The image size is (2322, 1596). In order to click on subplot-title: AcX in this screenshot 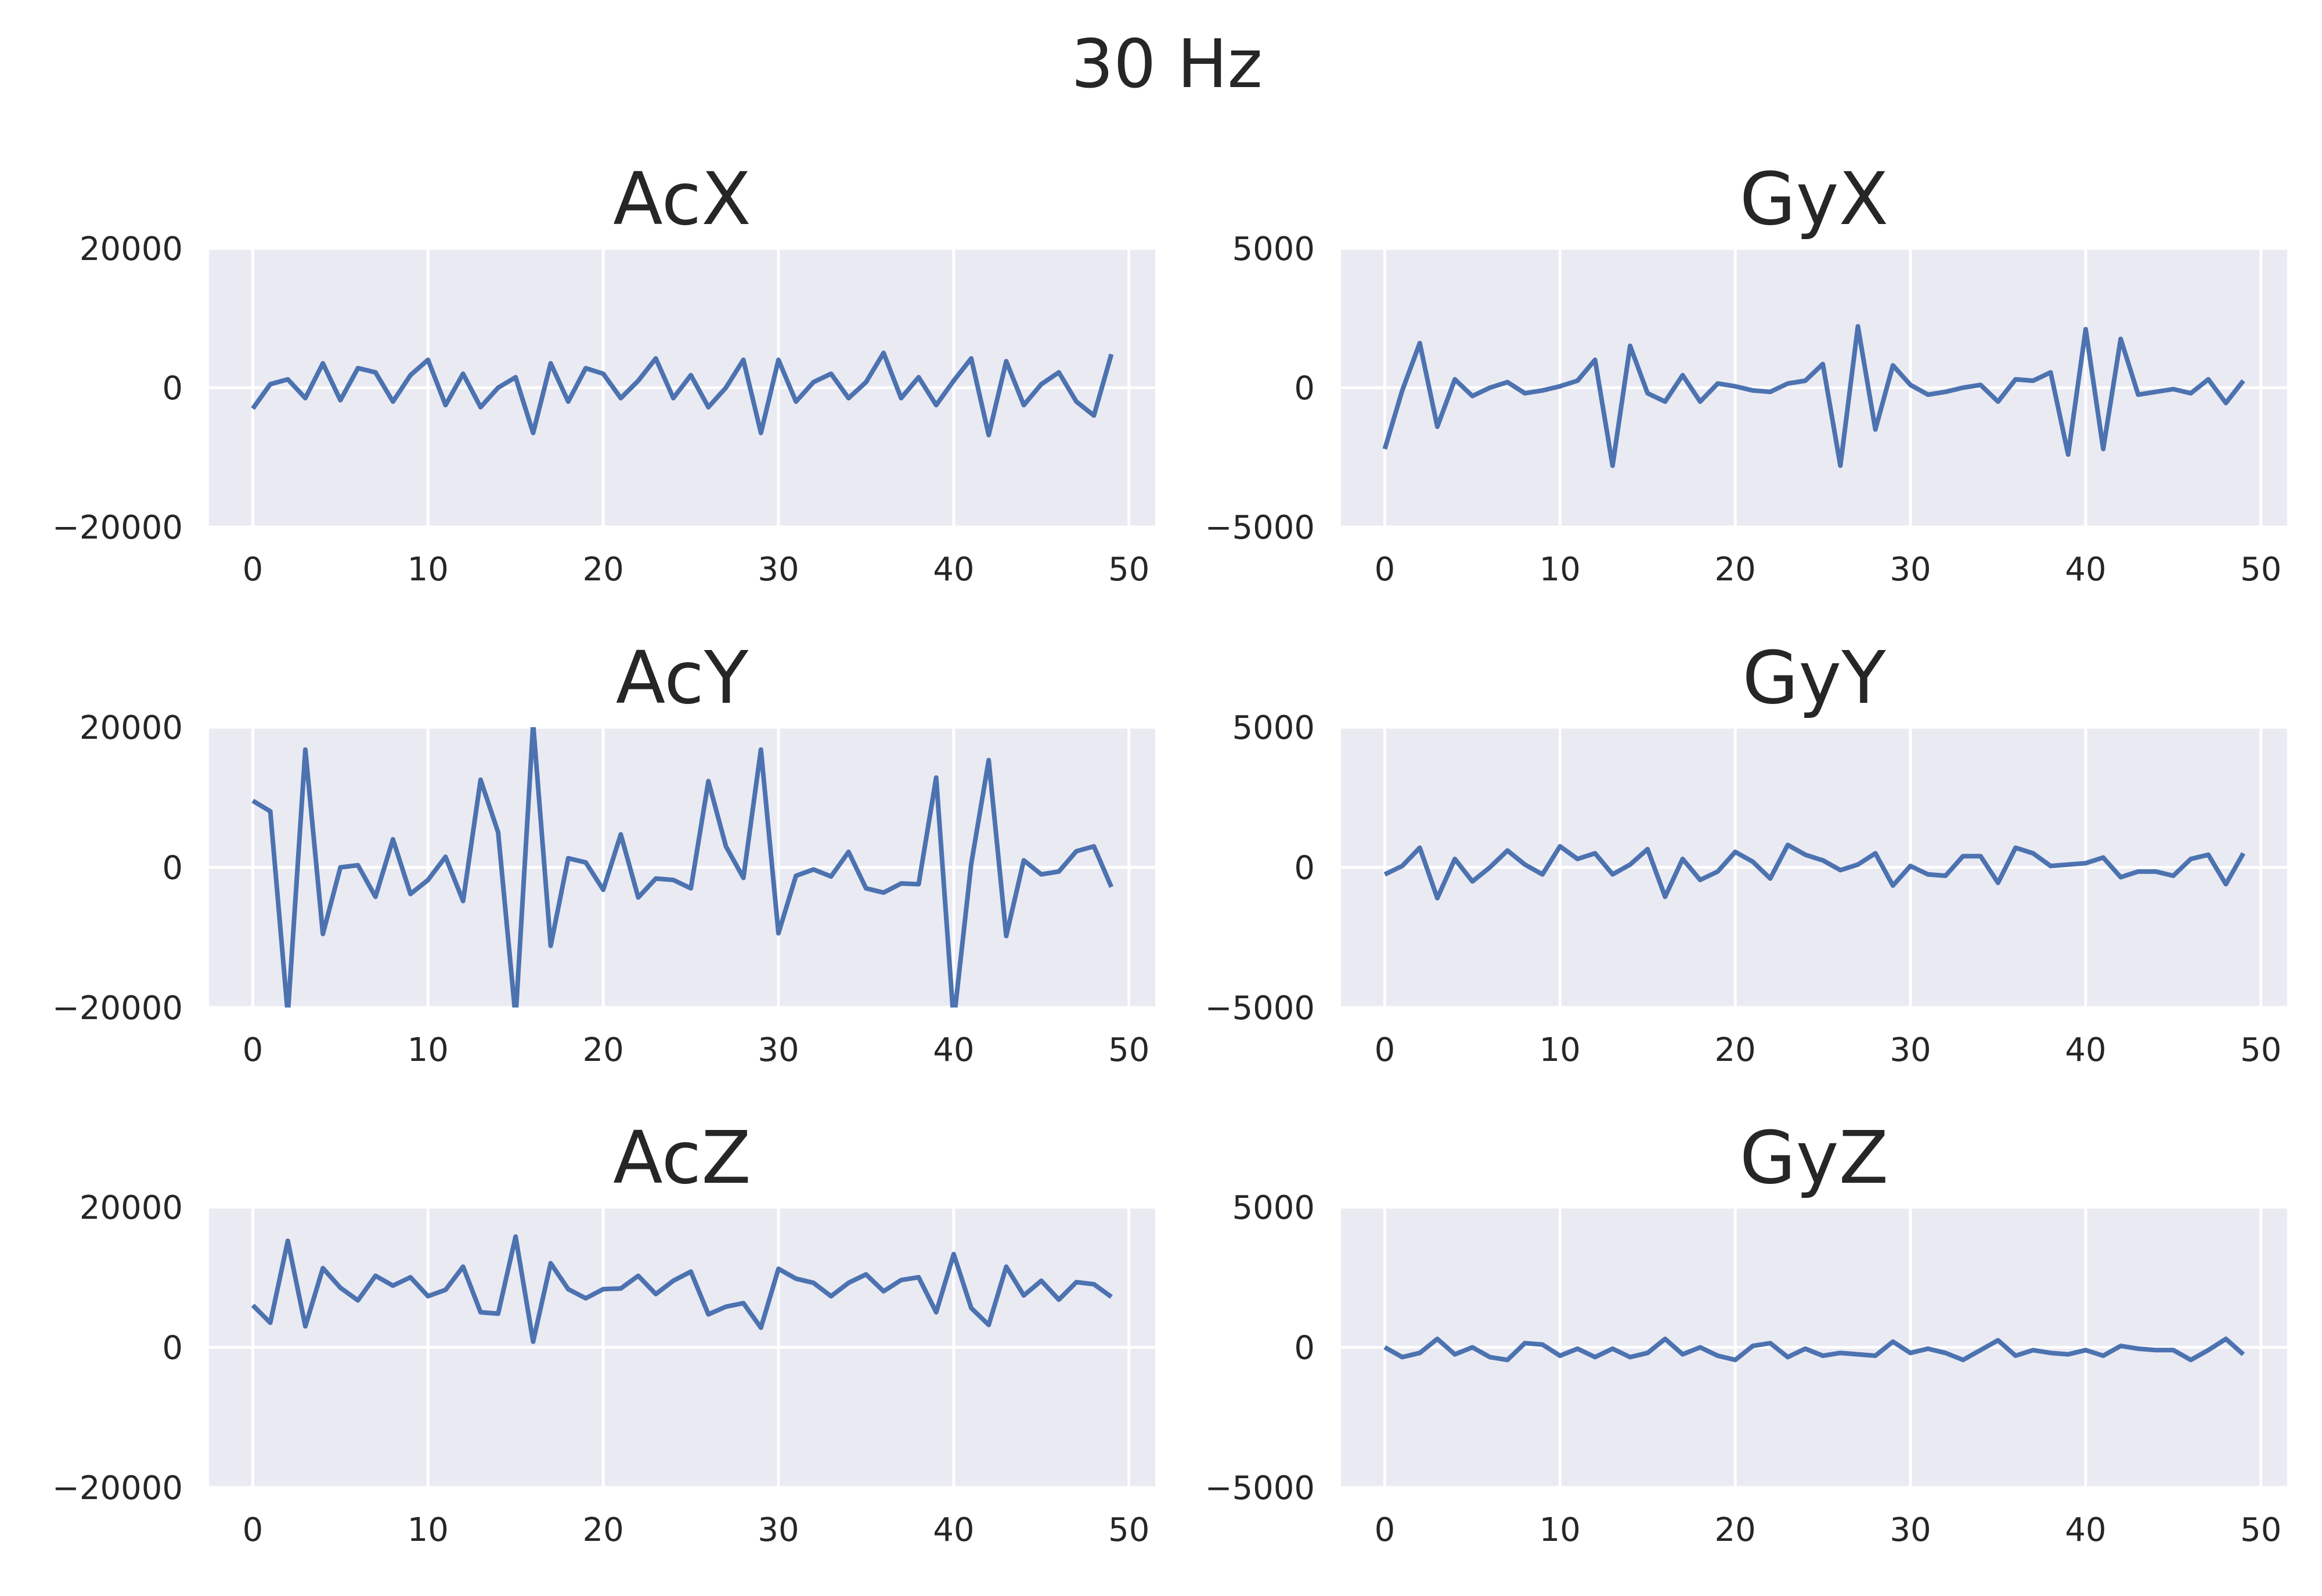, I will do `click(682, 199)`.